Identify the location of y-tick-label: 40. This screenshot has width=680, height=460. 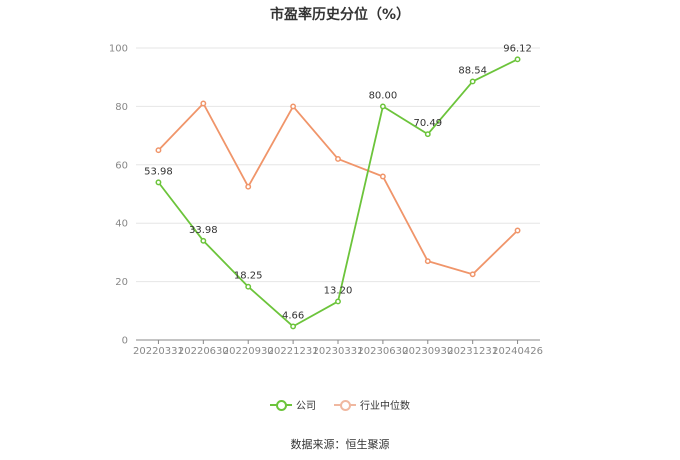
(121, 224).